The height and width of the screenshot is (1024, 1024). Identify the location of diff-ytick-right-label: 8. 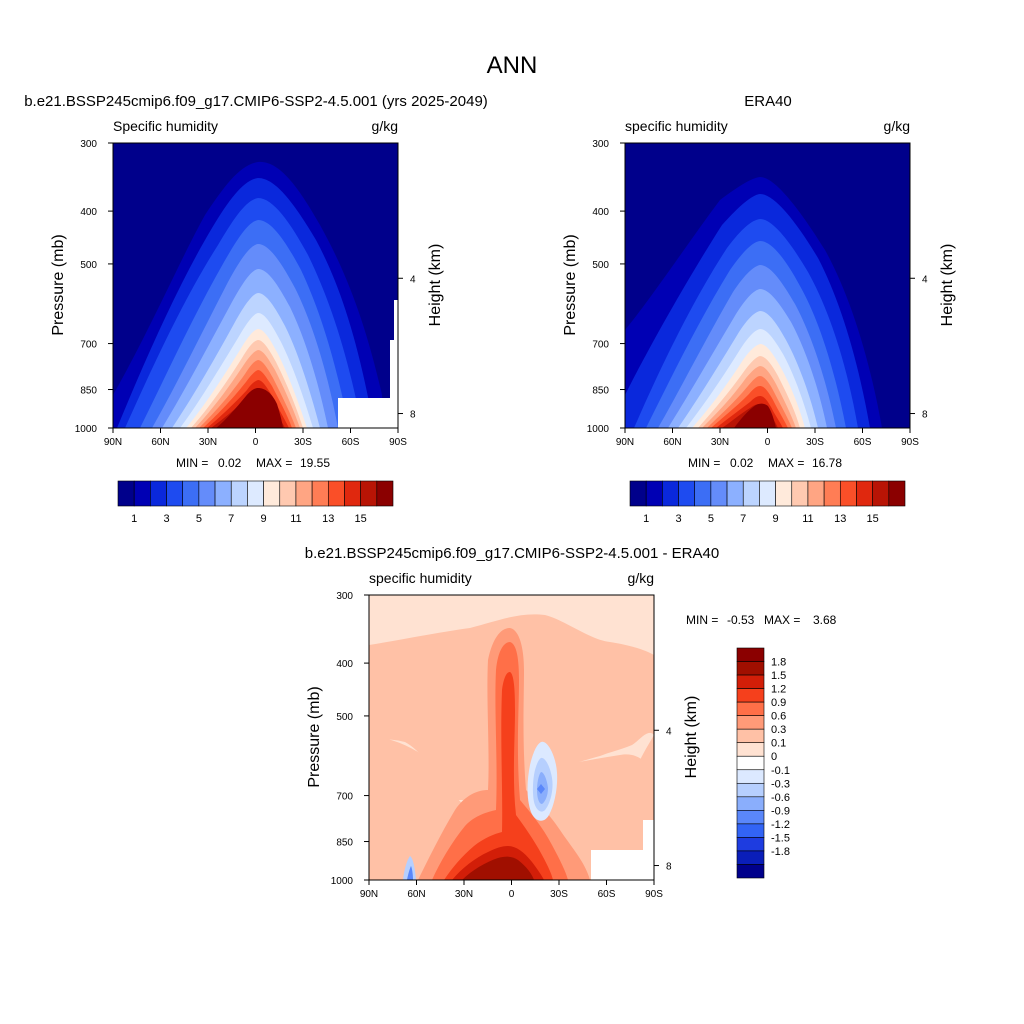
(669, 867).